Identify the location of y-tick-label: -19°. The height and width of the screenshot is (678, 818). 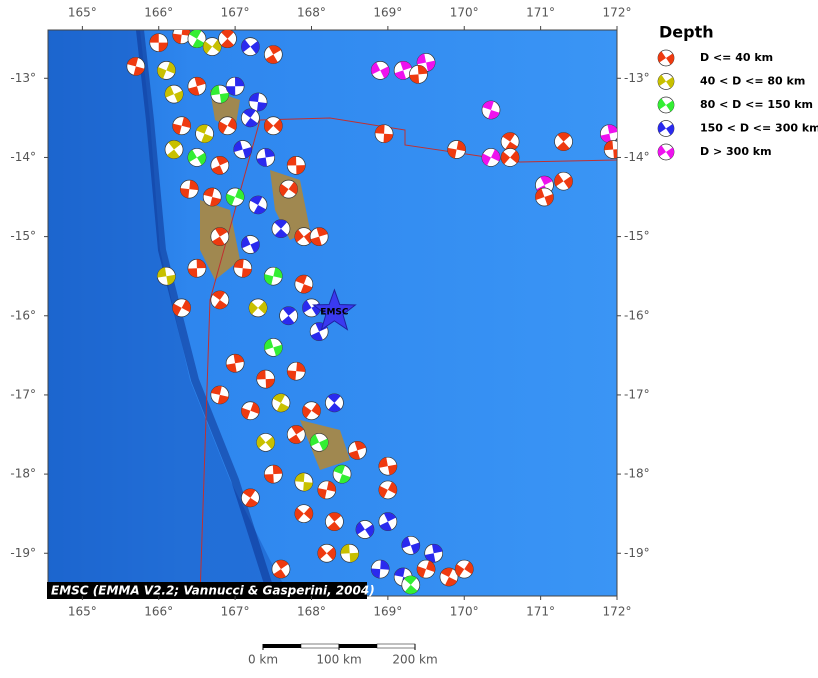
(23, 553).